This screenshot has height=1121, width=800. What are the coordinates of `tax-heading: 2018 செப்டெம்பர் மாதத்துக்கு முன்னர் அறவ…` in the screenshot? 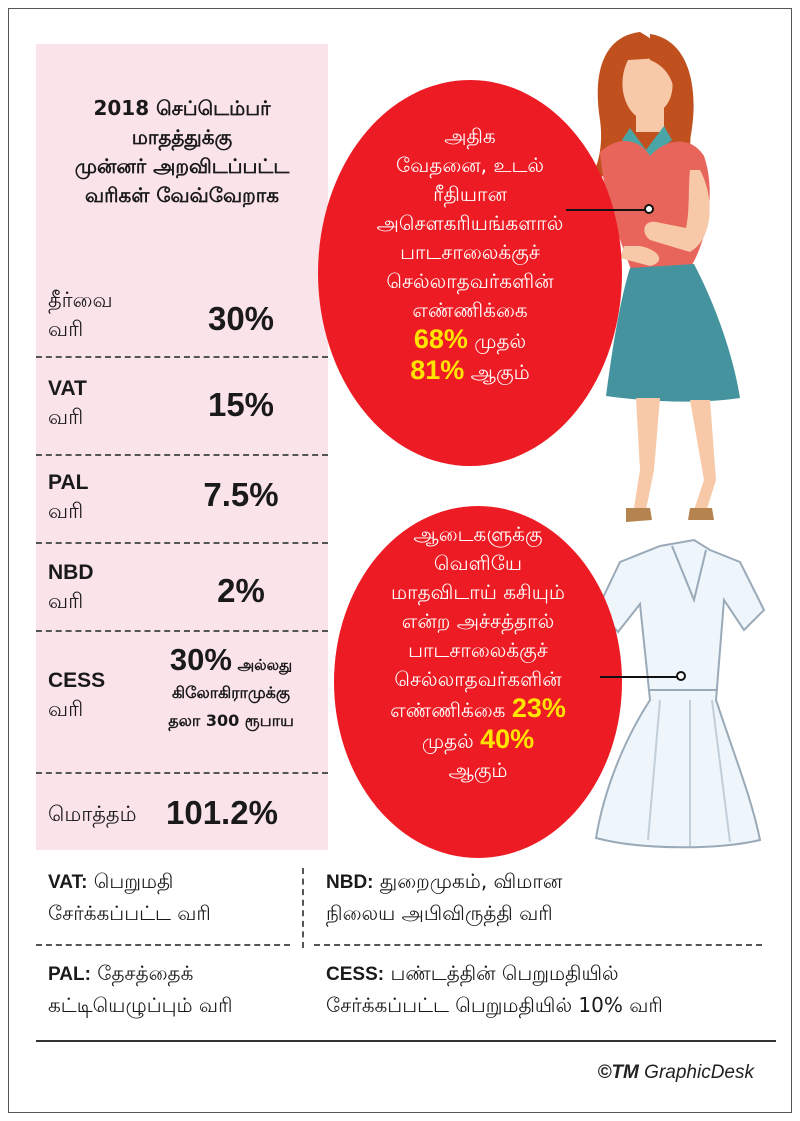 It's located at (182, 152).